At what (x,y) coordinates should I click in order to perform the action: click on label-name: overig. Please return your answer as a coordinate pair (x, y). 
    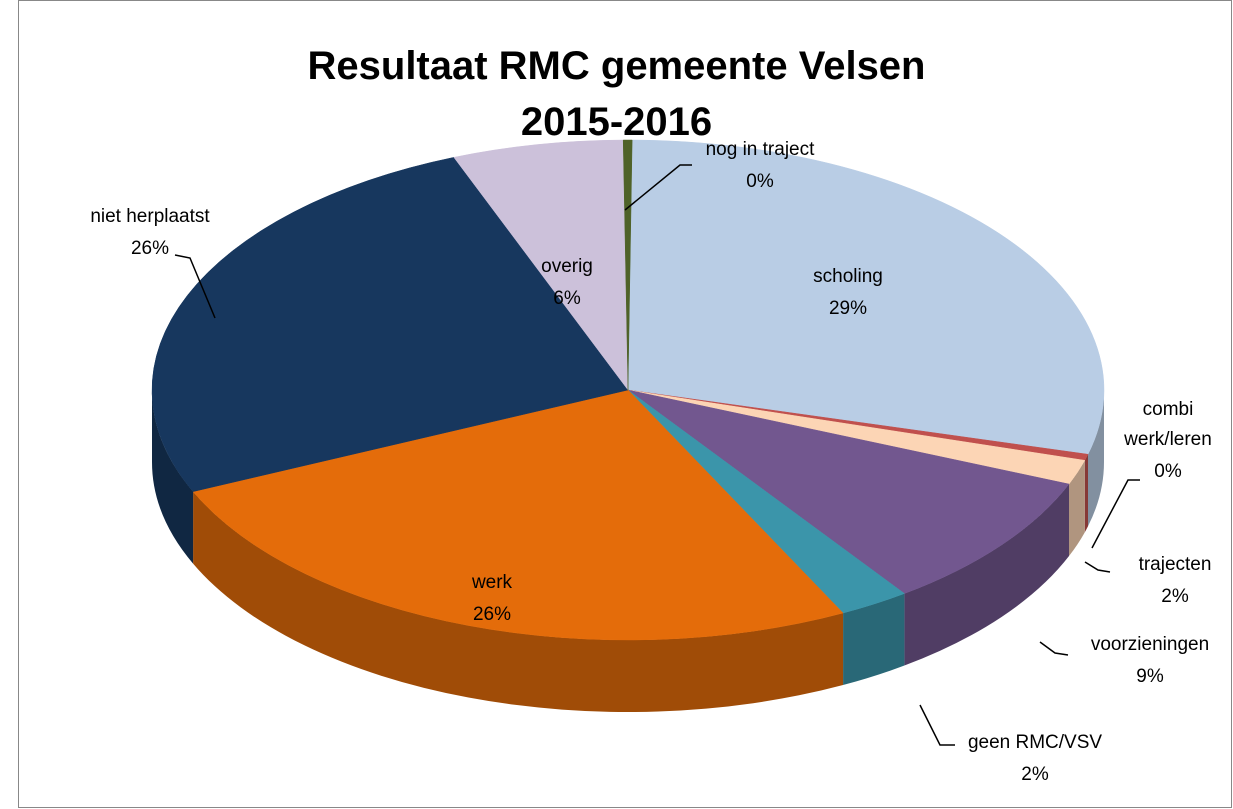
    Looking at the image, I should click on (567, 266).